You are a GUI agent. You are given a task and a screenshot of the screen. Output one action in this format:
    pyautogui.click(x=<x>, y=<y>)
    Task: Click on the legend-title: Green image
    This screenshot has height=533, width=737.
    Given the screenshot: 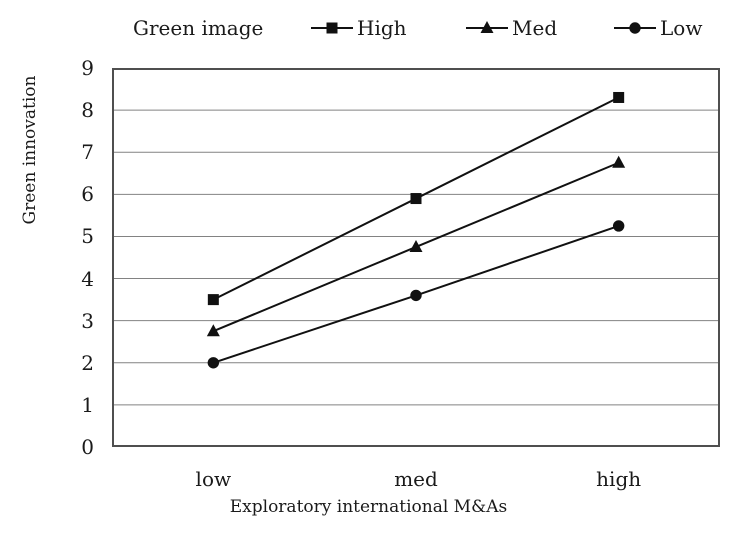 What is the action you would take?
    pyautogui.click(x=198, y=28)
    